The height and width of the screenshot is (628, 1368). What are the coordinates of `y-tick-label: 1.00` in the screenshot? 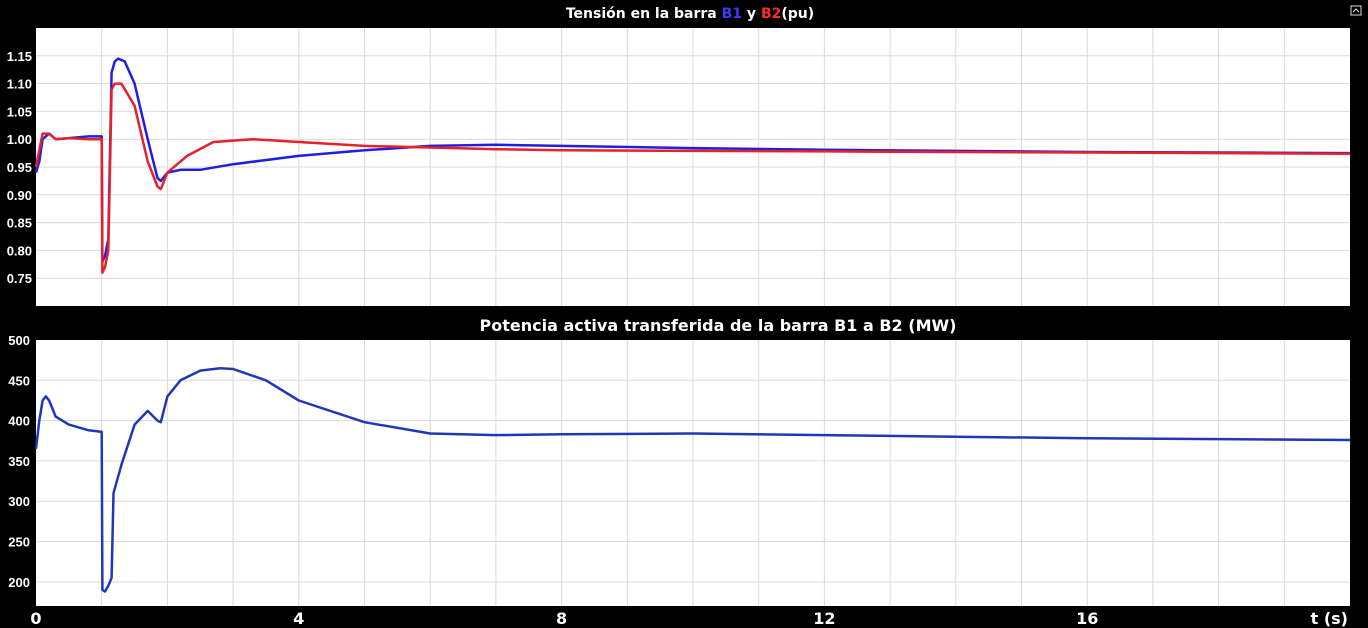 It's located at (19, 139).